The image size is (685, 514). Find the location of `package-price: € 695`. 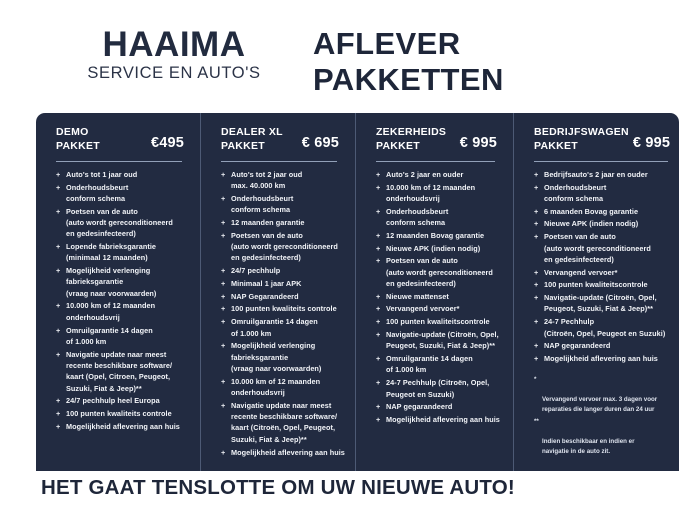

package-price: € 695 is located at coordinates (320, 143).